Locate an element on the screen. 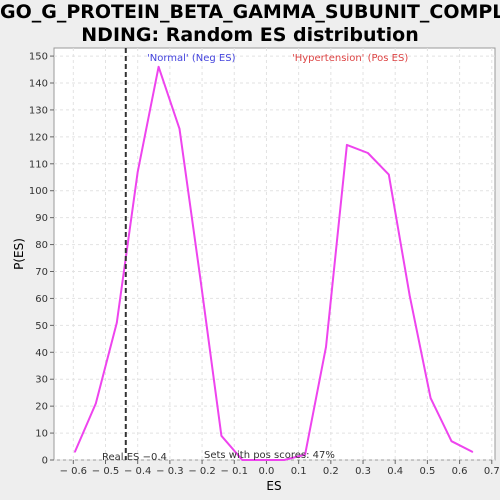 The height and width of the screenshot is (500, 500). y-tick-label: 50 is located at coordinates (41, 326).